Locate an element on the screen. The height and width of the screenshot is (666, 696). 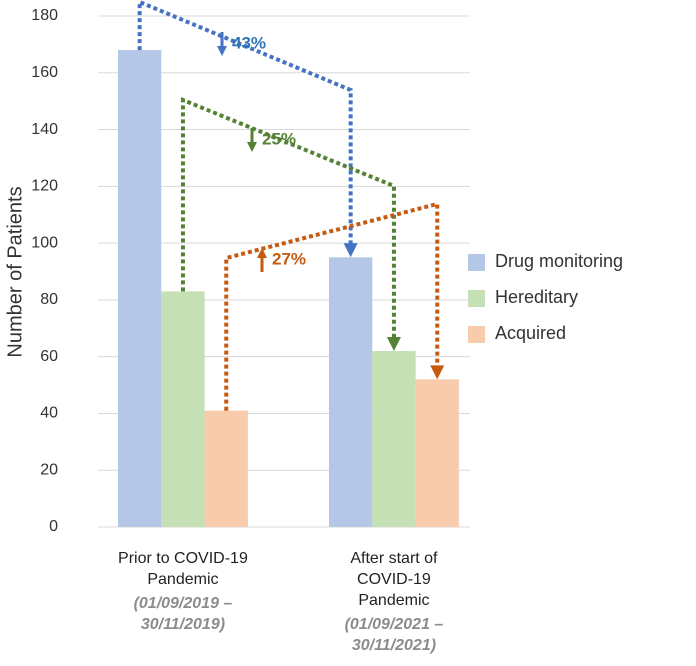
y-axis-label: Number of Patients is located at coordinates (15, 271).